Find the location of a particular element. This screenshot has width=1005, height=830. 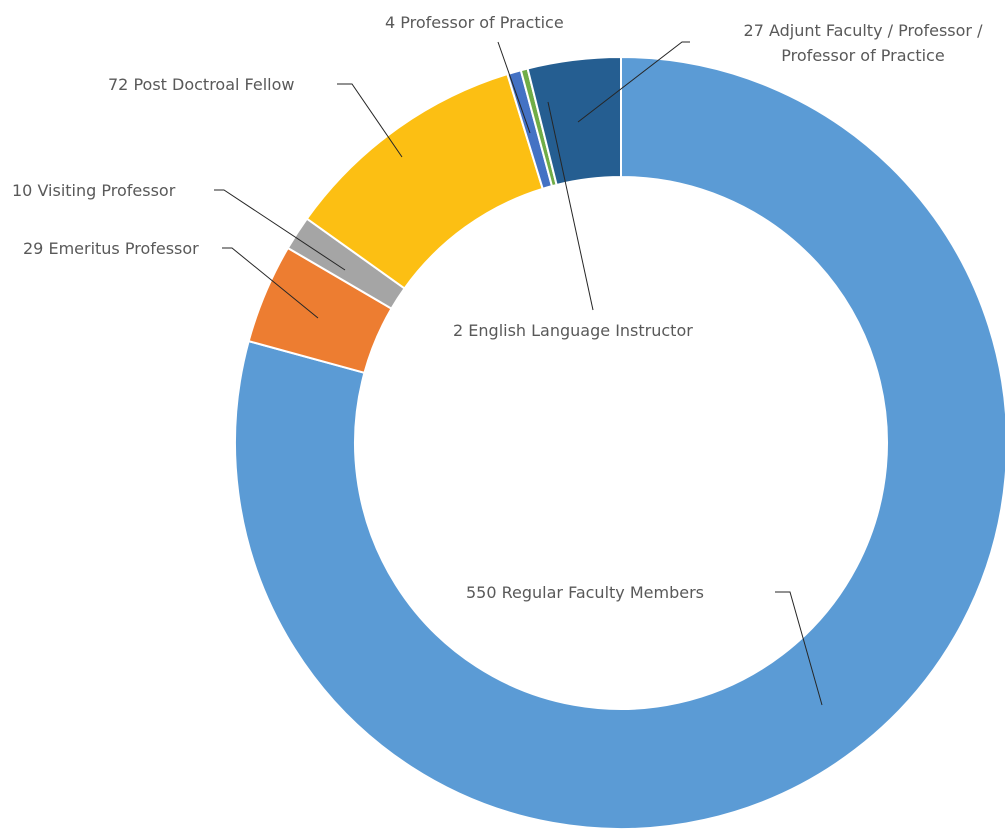

label-value: 10 is located at coordinates (22, 190).